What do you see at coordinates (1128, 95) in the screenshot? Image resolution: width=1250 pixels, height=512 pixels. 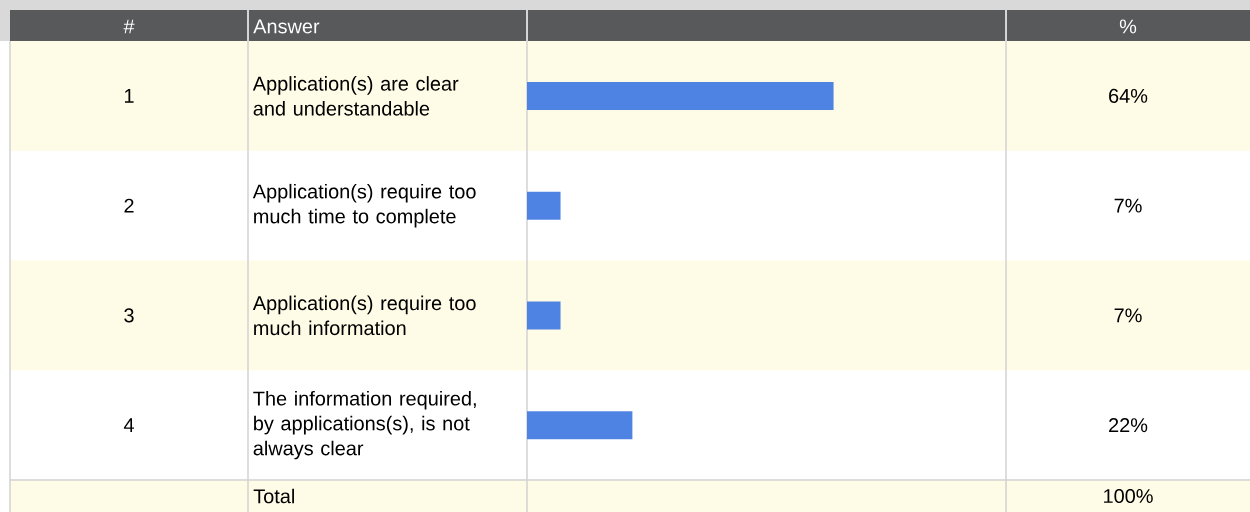 I see `data-label: 64%` at bounding box center [1128, 95].